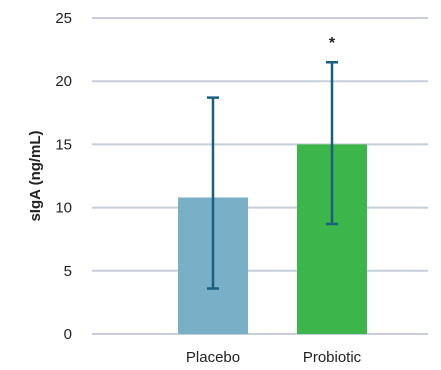 This screenshot has height=370, width=441. Describe the element at coordinates (213, 357) in the screenshot. I see `x-tick-label: Placebo` at that location.